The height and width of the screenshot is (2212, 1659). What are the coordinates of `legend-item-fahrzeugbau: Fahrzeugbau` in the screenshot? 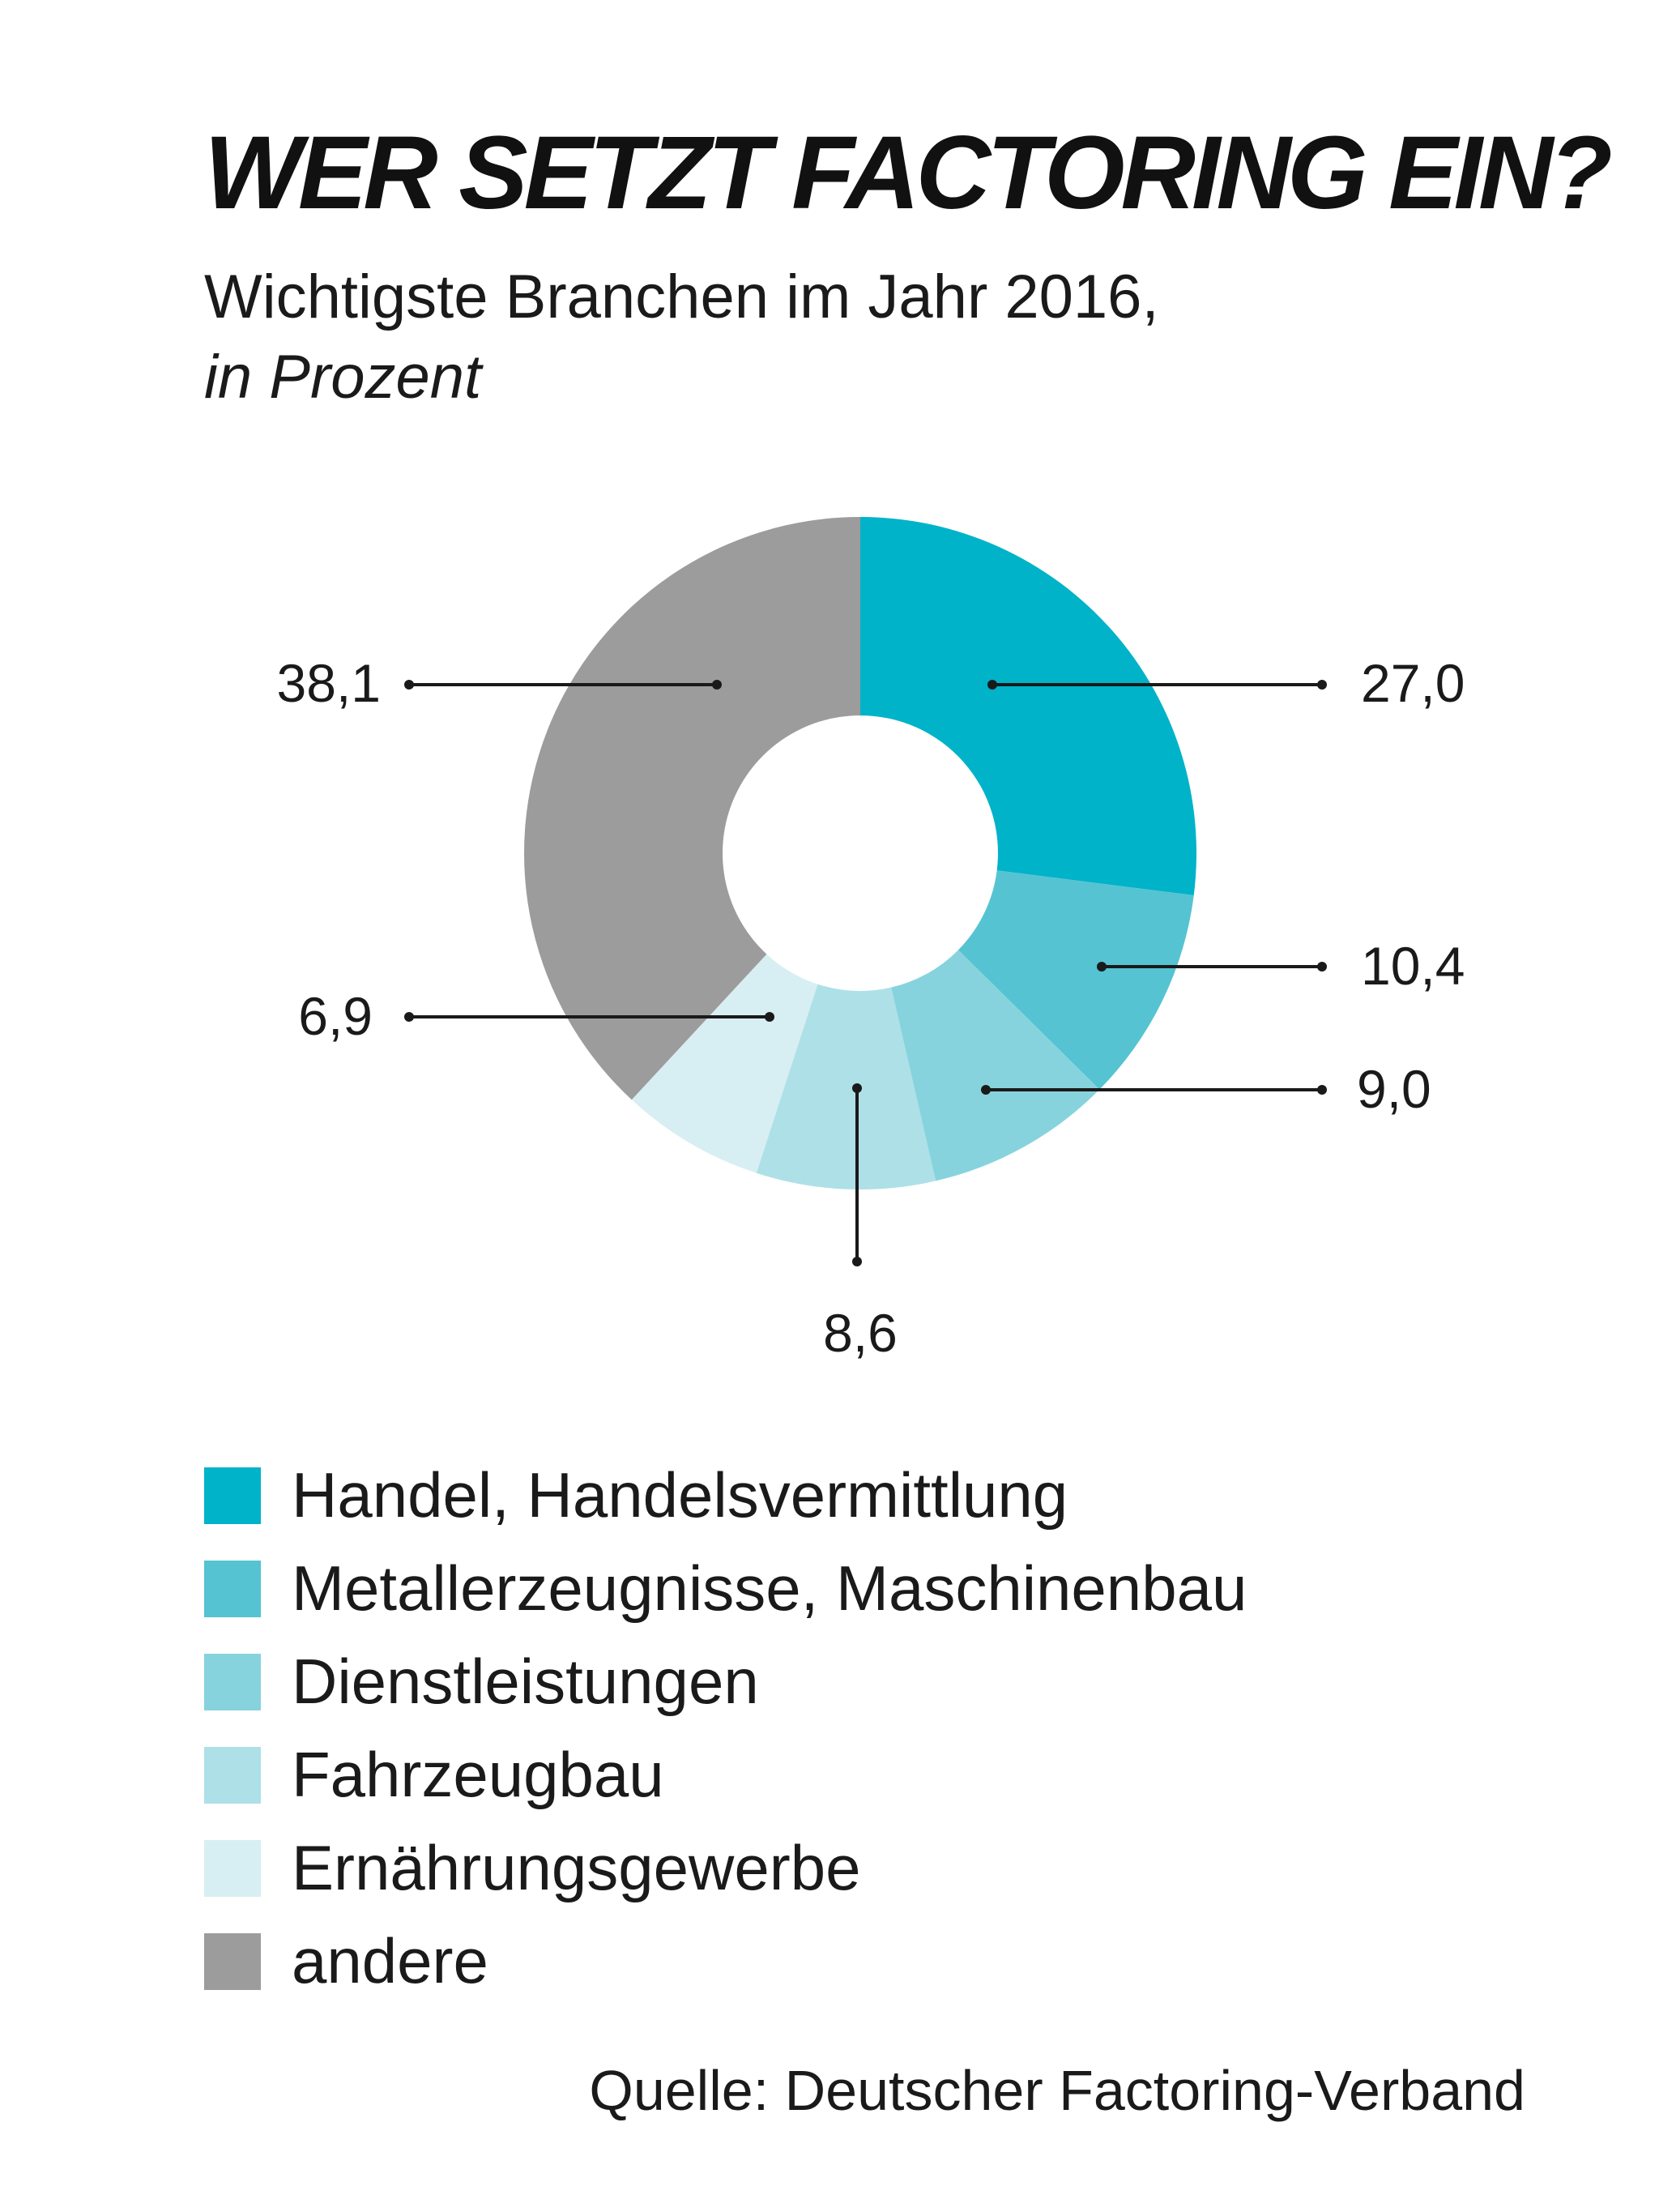 It's located at (725, 1774).